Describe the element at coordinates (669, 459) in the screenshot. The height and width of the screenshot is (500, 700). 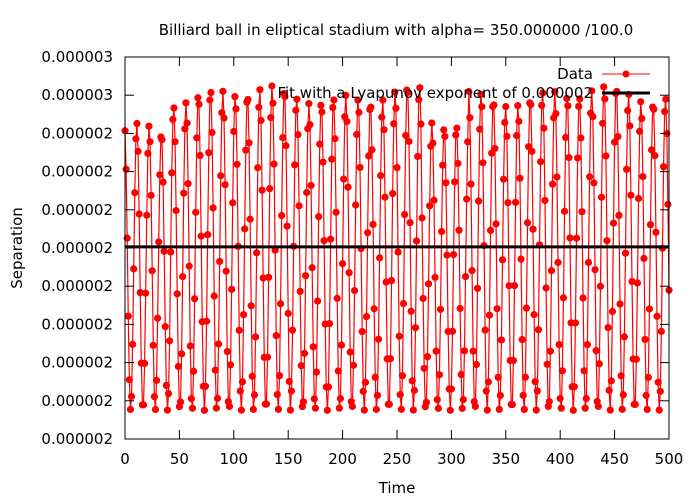
I see `x-tick-label: 500` at that location.